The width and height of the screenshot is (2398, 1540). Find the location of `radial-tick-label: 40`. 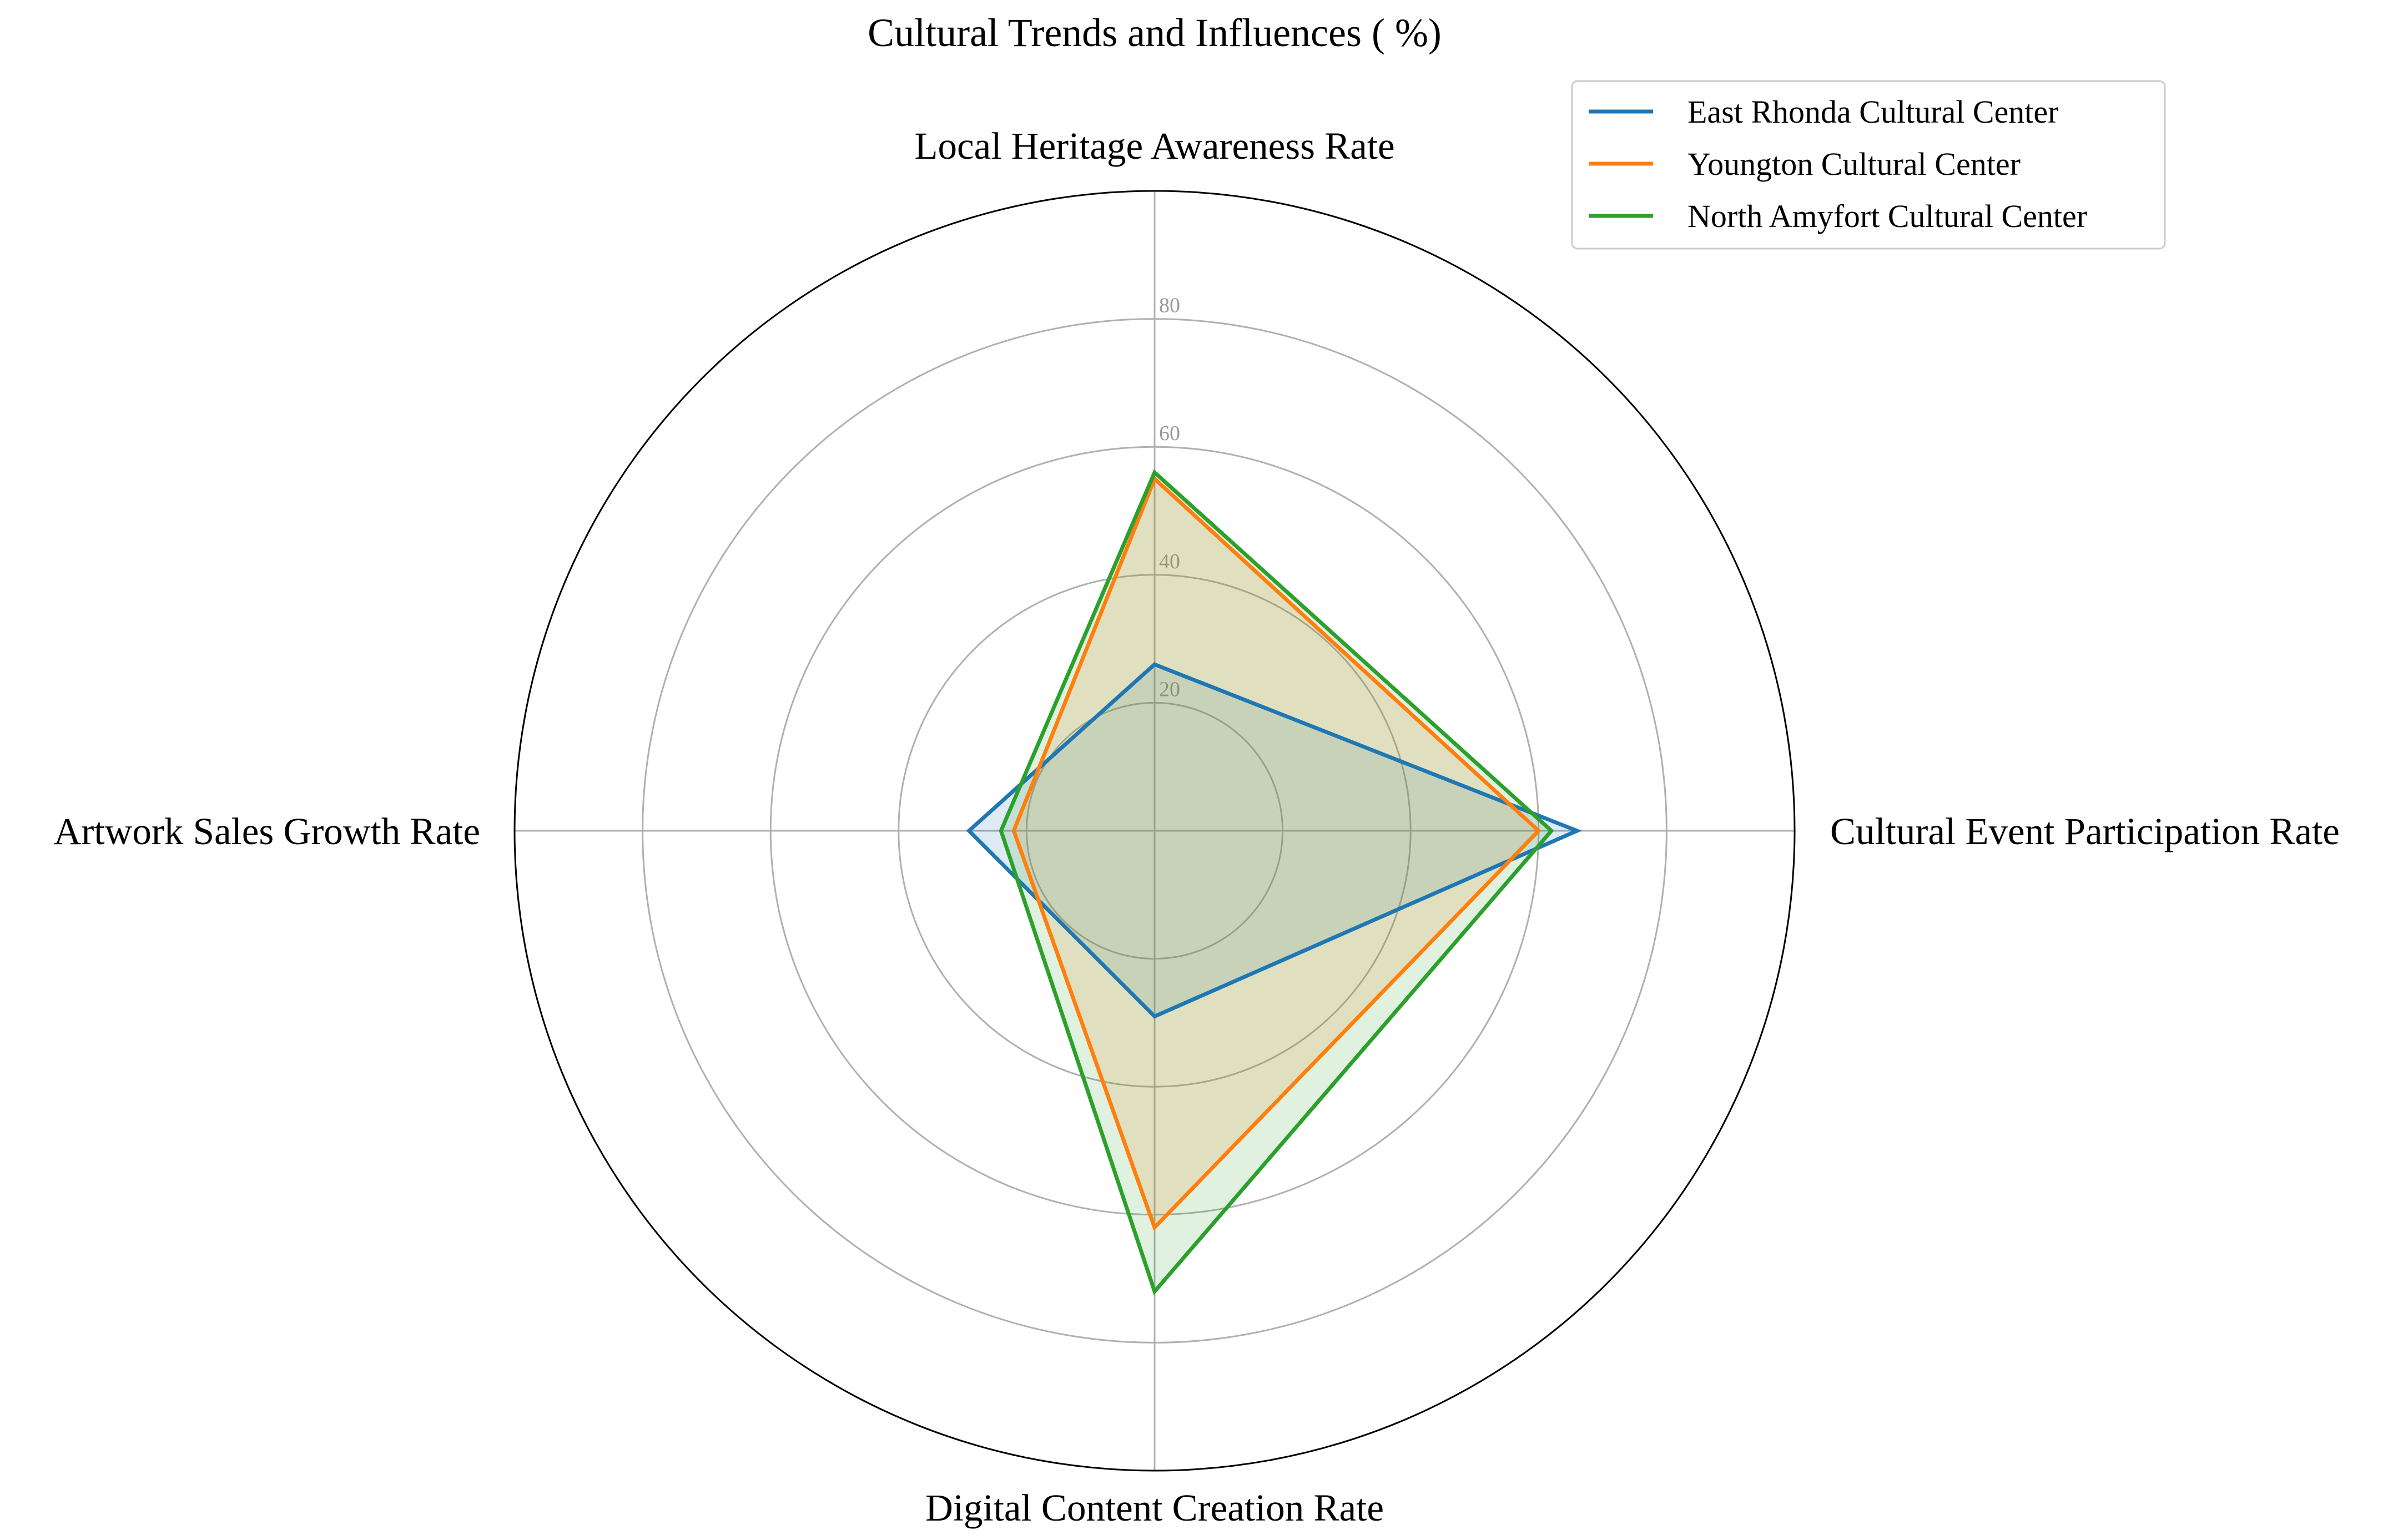

radial-tick-label: 40 is located at coordinates (1169, 561).